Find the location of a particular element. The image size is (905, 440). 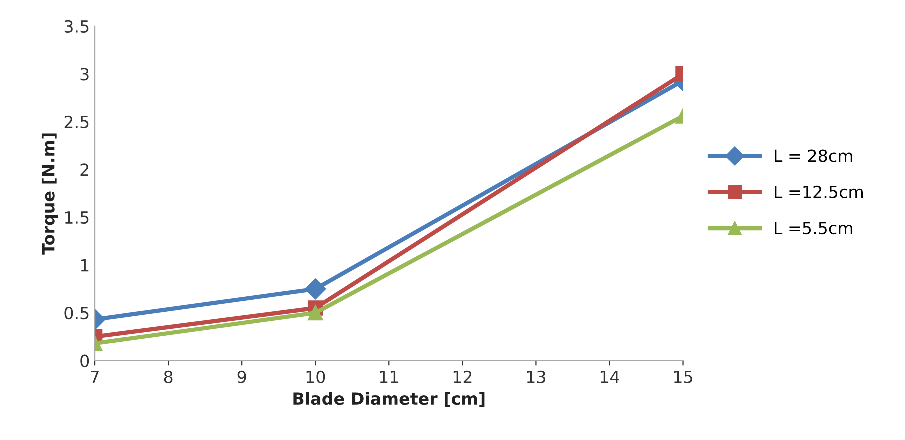

legend-label: L = 28cm is located at coordinates (813, 156).